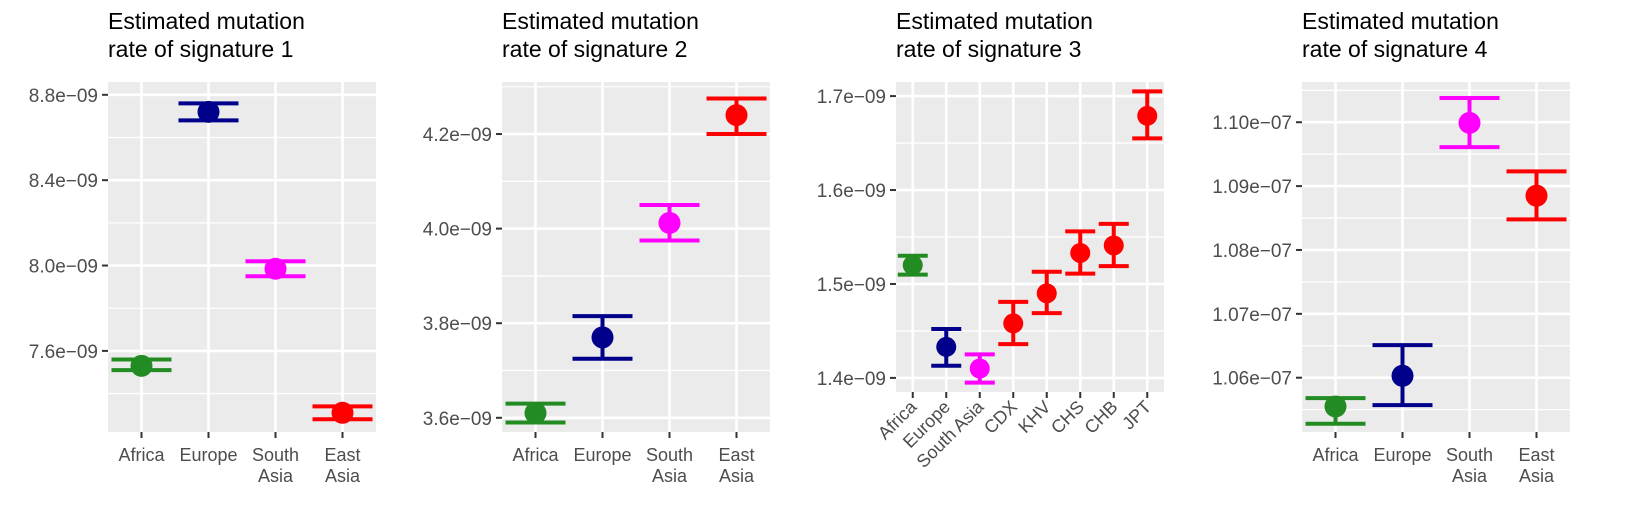  I want to click on chart-title-line: rate of signature 3, so click(988, 49).